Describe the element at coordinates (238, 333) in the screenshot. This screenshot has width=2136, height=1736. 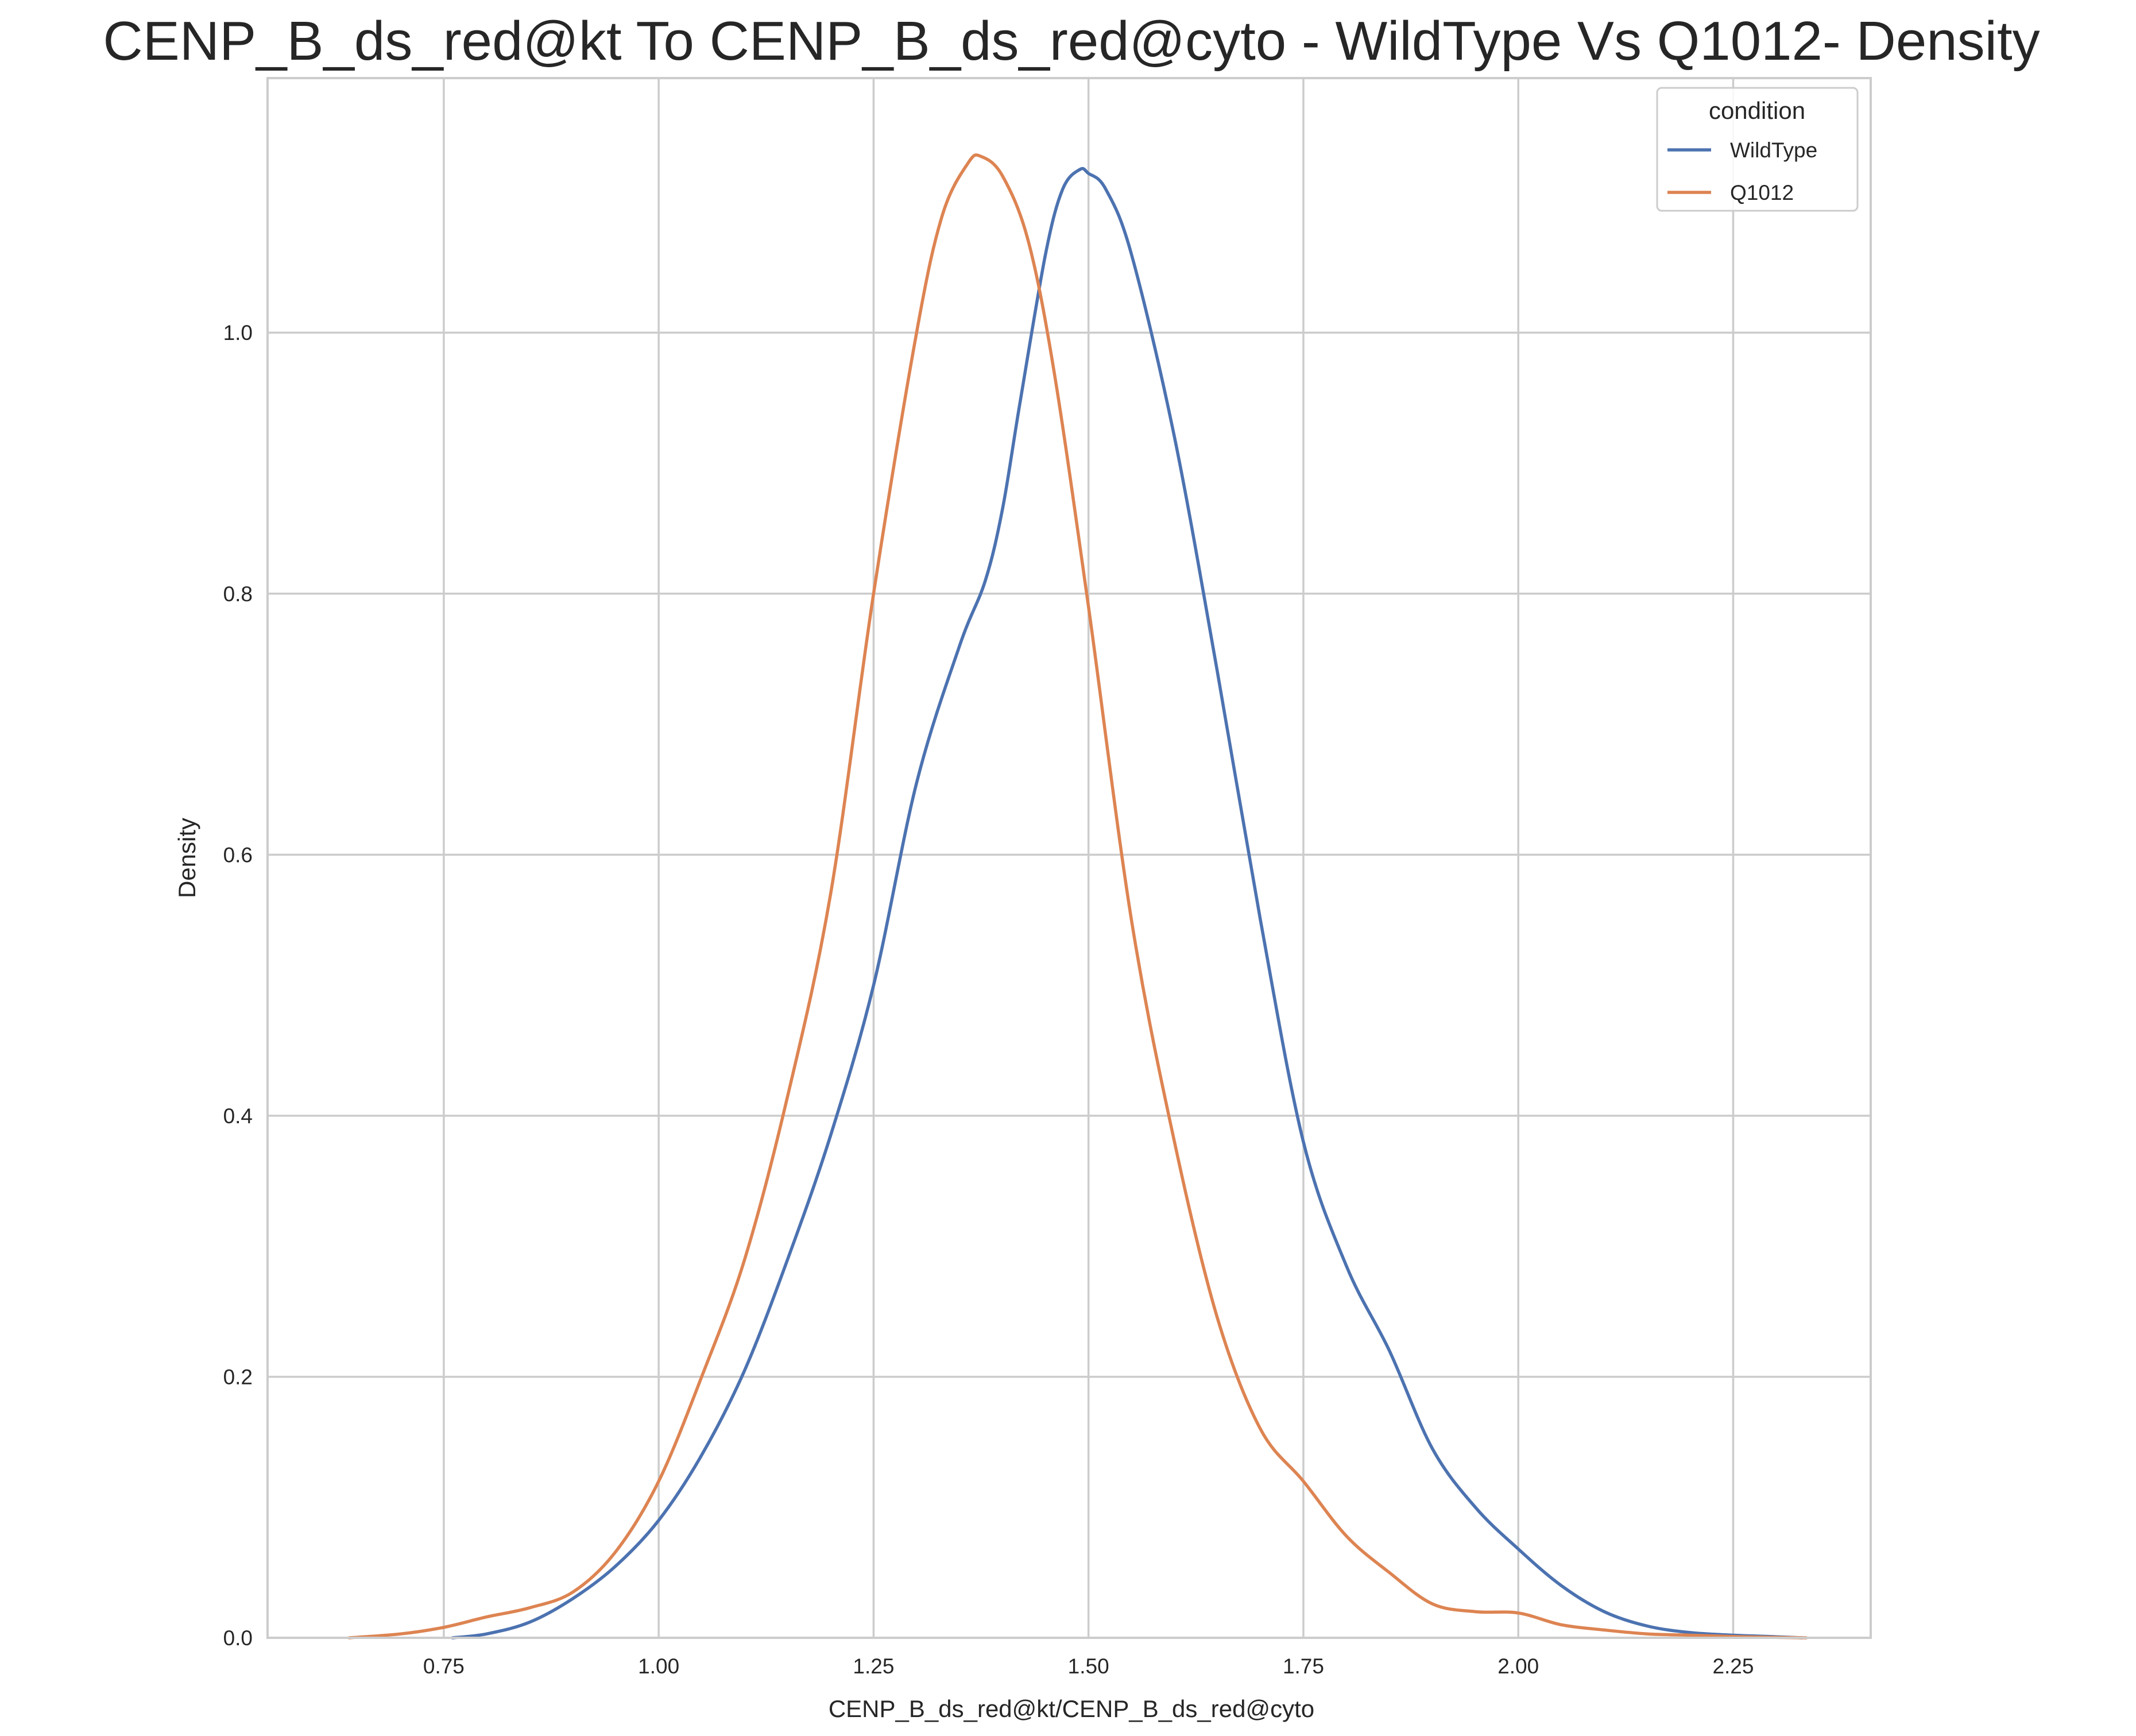
I see `y-tick-label: 1.0` at that location.